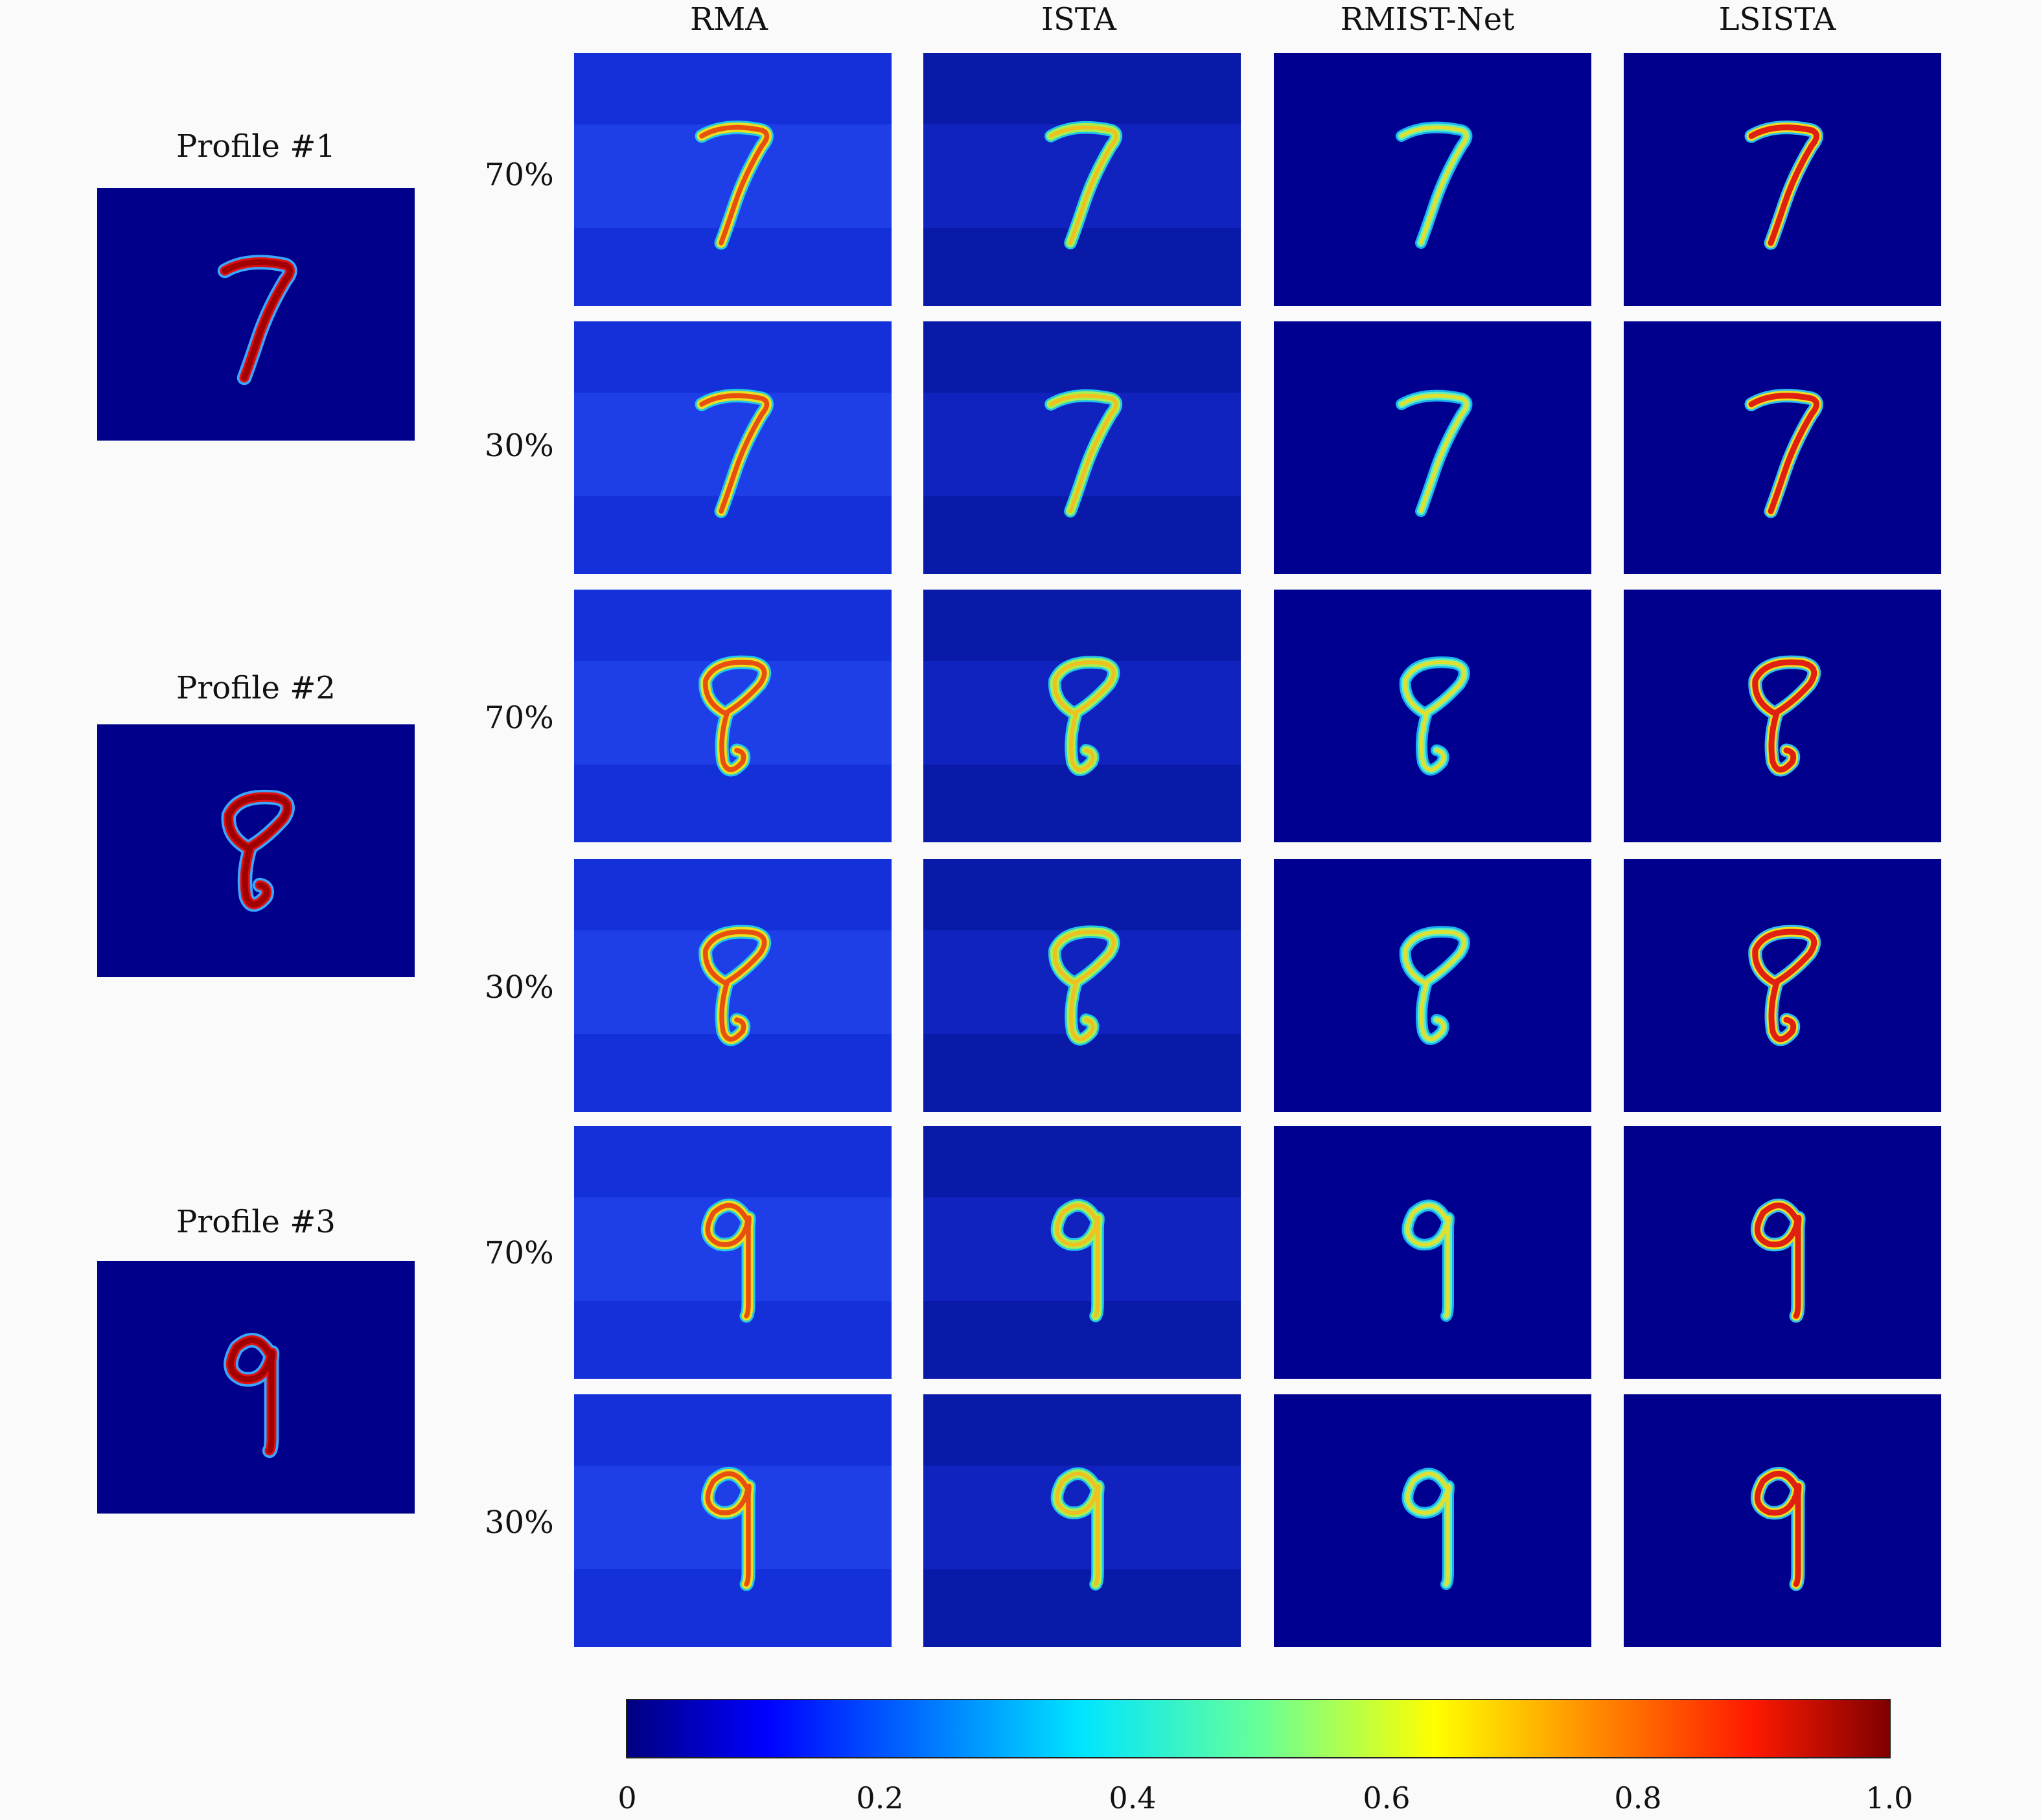  I want to click on colorbar-gradient, so click(1258, 1728).